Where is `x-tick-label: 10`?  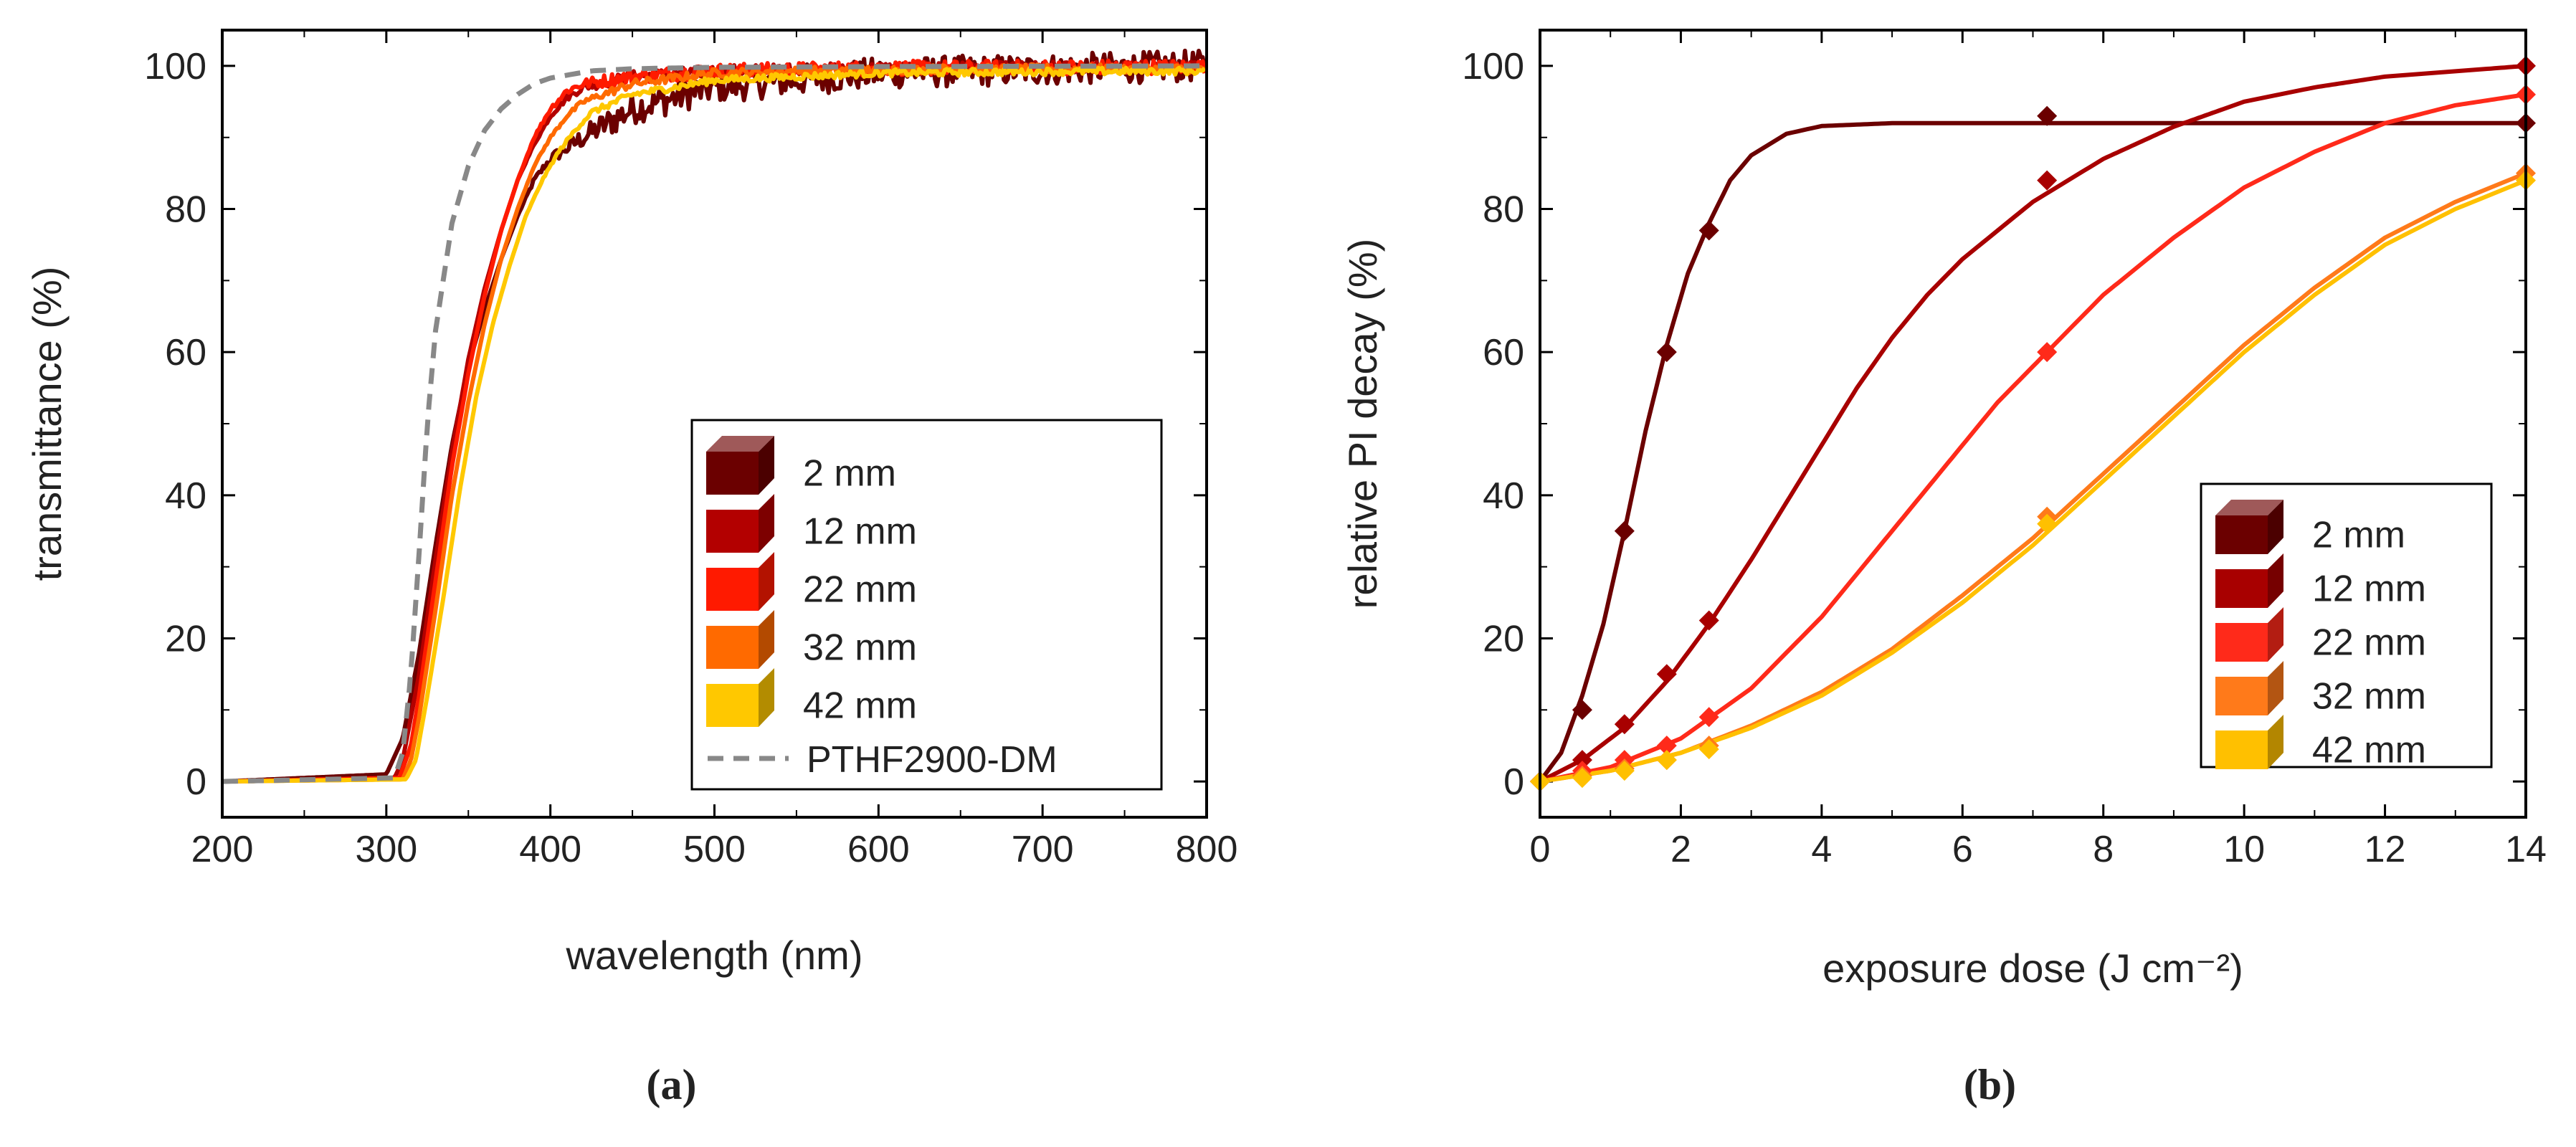 x-tick-label: 10 is located at coordinates (2244, 850).